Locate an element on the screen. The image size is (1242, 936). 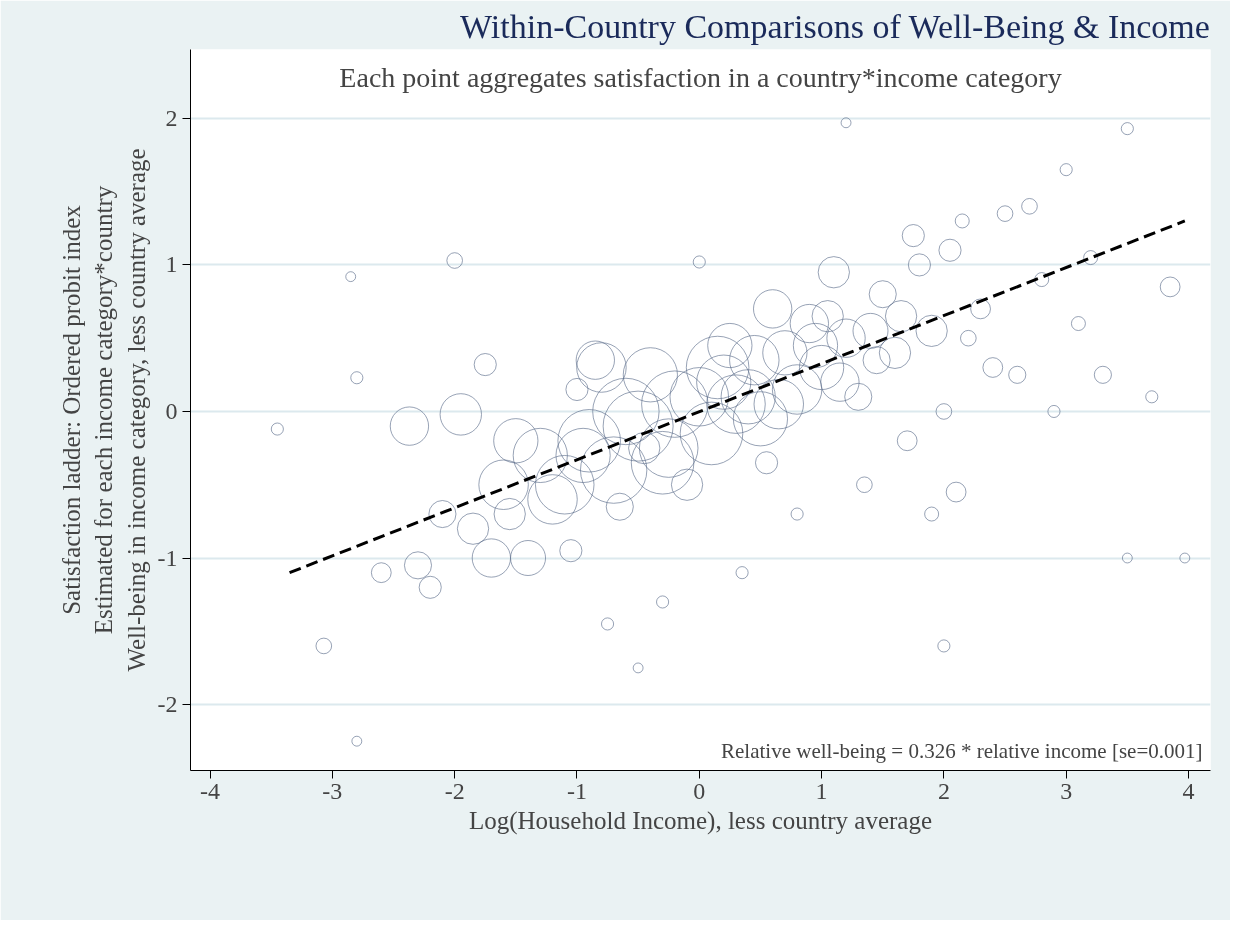
y-axis-title: Satisfaction ladder: Ordered probit index Estimated for each income category*country Well-being in income category, less country average is located at coordinates (103, 410).